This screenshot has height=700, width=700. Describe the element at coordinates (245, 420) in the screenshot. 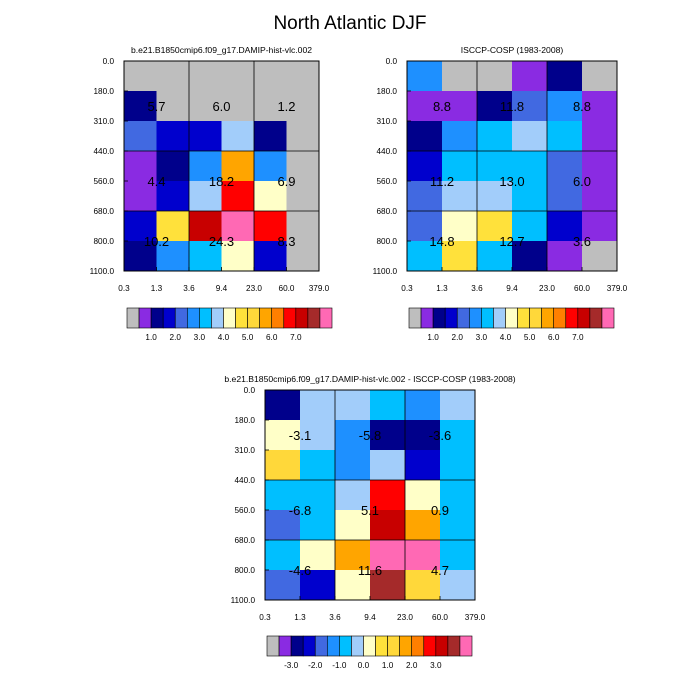

I see `y-tick-label: 180.0` at that location.